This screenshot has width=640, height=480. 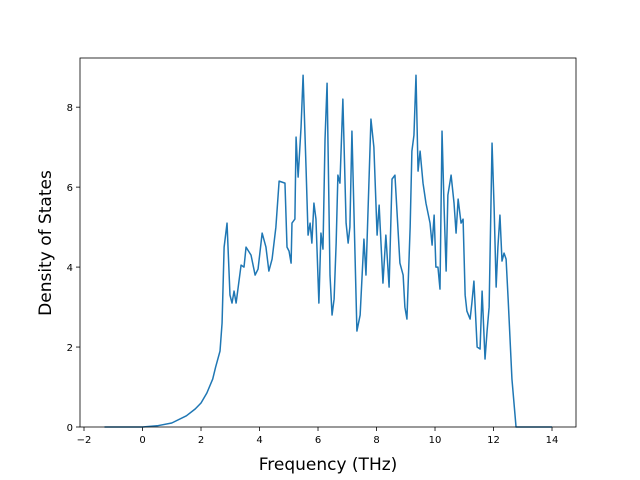 What do you see at coordinates (84, 440) in the screenshot?
I see `x-tick-label: −2` at bounding box center [84, 440].